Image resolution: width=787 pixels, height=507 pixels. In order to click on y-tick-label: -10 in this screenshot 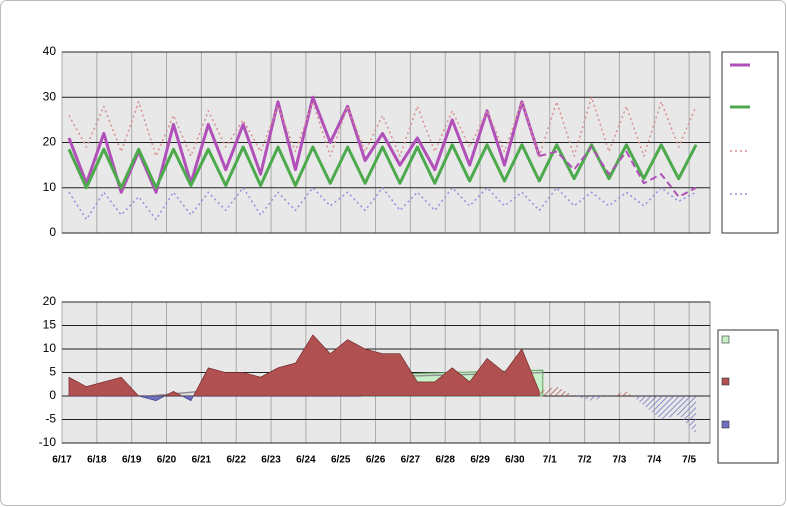, I will do `click(48, 442)`.